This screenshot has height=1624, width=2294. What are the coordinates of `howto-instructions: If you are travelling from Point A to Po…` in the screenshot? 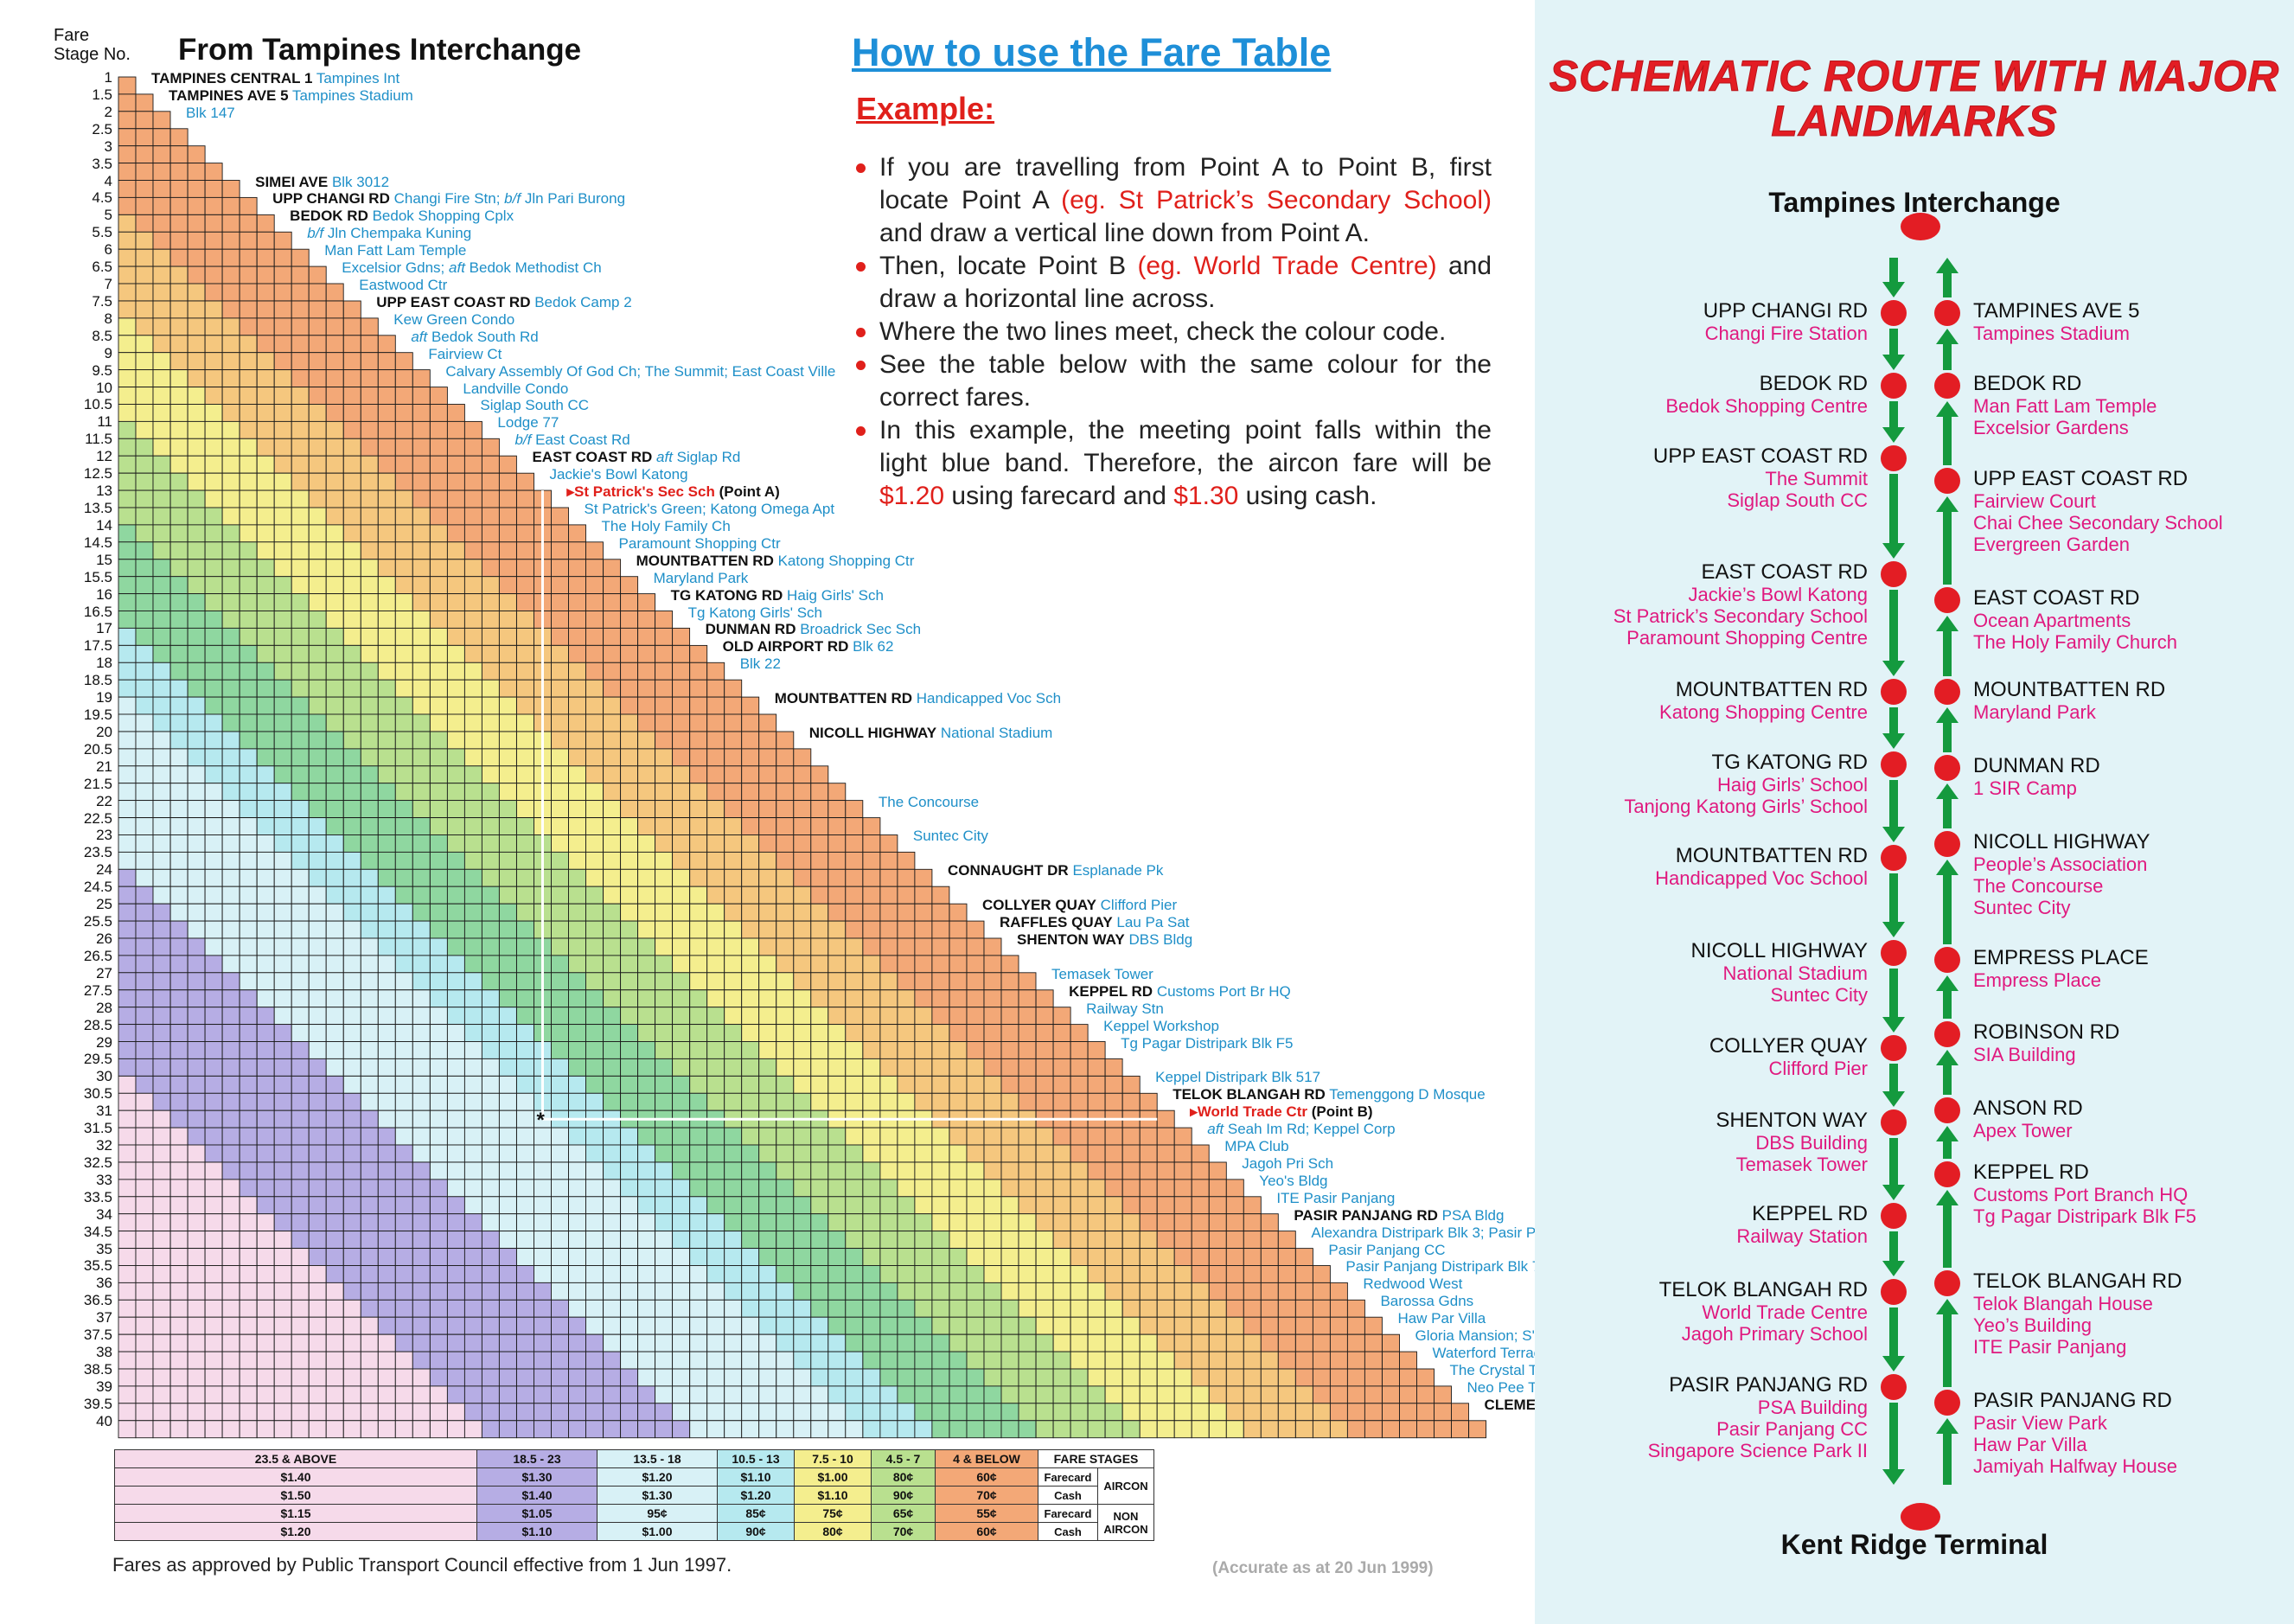 It's located at (1174, 332).